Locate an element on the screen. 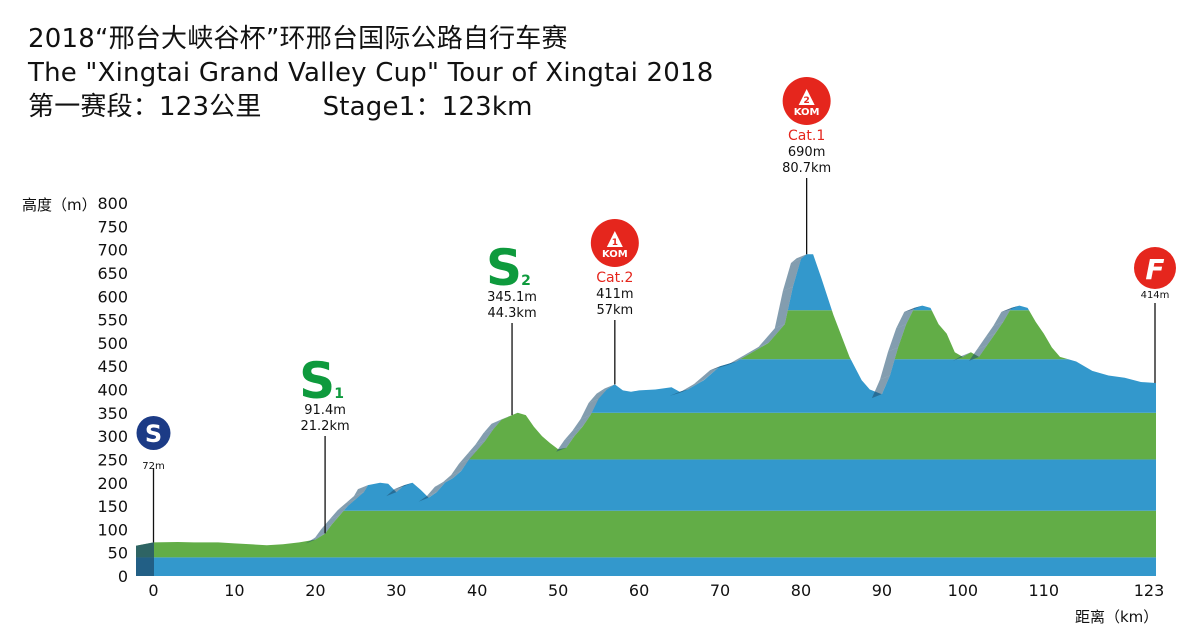  sprint-distance: 44.3km is located at coordinates (511, 313).